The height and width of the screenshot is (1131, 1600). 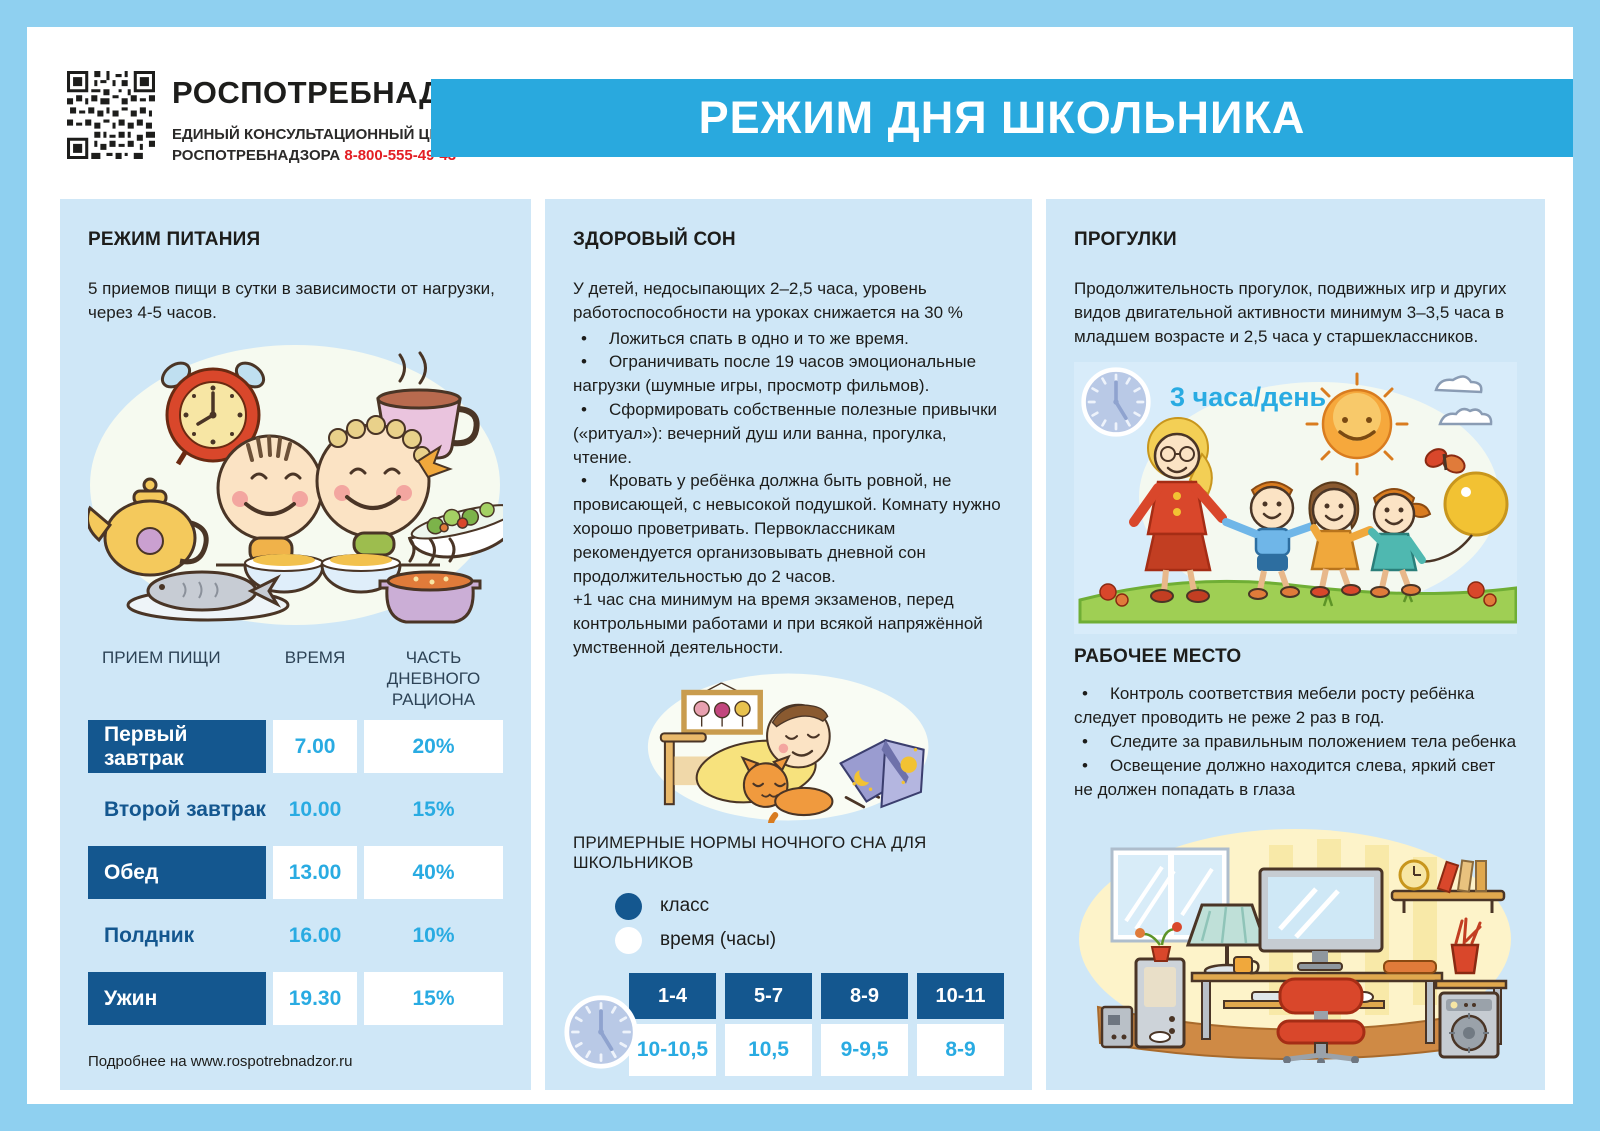 What do you see at coordinates (1160, 985) in the screenshot?
I see `computer-tower-icon` at bounding box center [1160, 985].